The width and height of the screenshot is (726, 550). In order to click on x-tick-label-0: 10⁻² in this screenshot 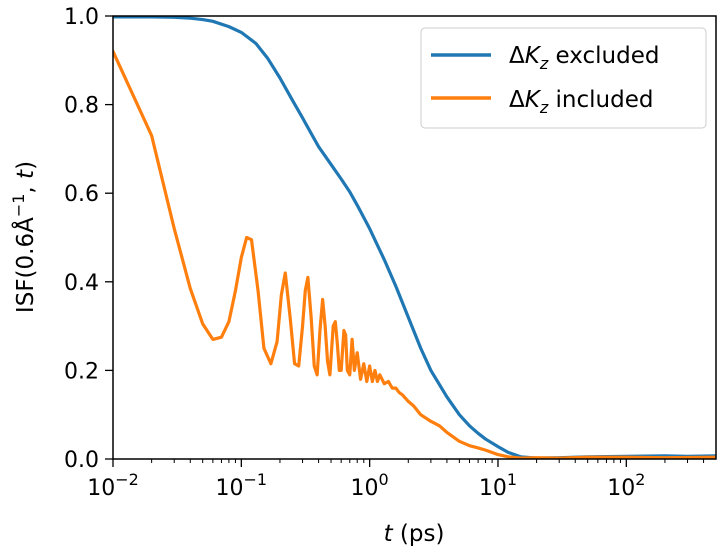, I will do `click(113, 485)`.